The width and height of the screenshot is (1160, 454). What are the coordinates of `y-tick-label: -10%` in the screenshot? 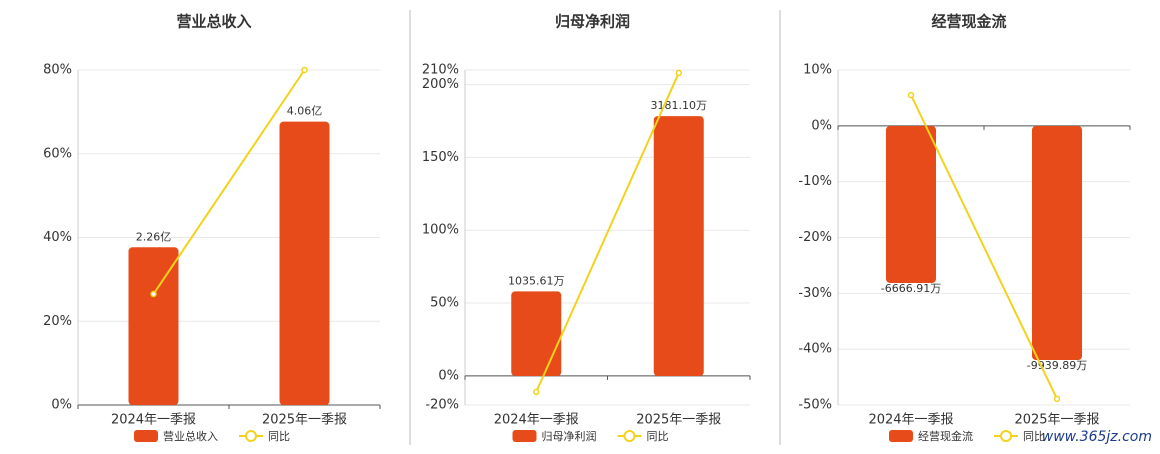 It's located at (815, 181).